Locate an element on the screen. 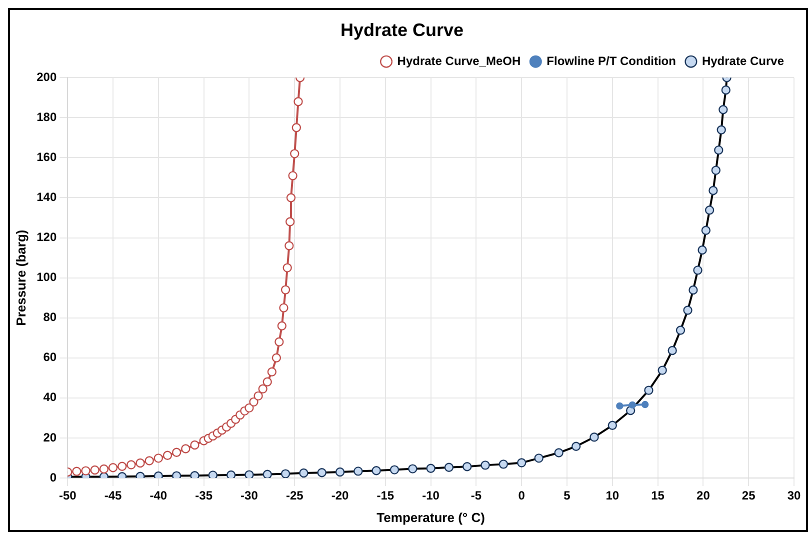 The image size is (812, 538). y-tick-label: 80 is located at coordinates (50, 317).